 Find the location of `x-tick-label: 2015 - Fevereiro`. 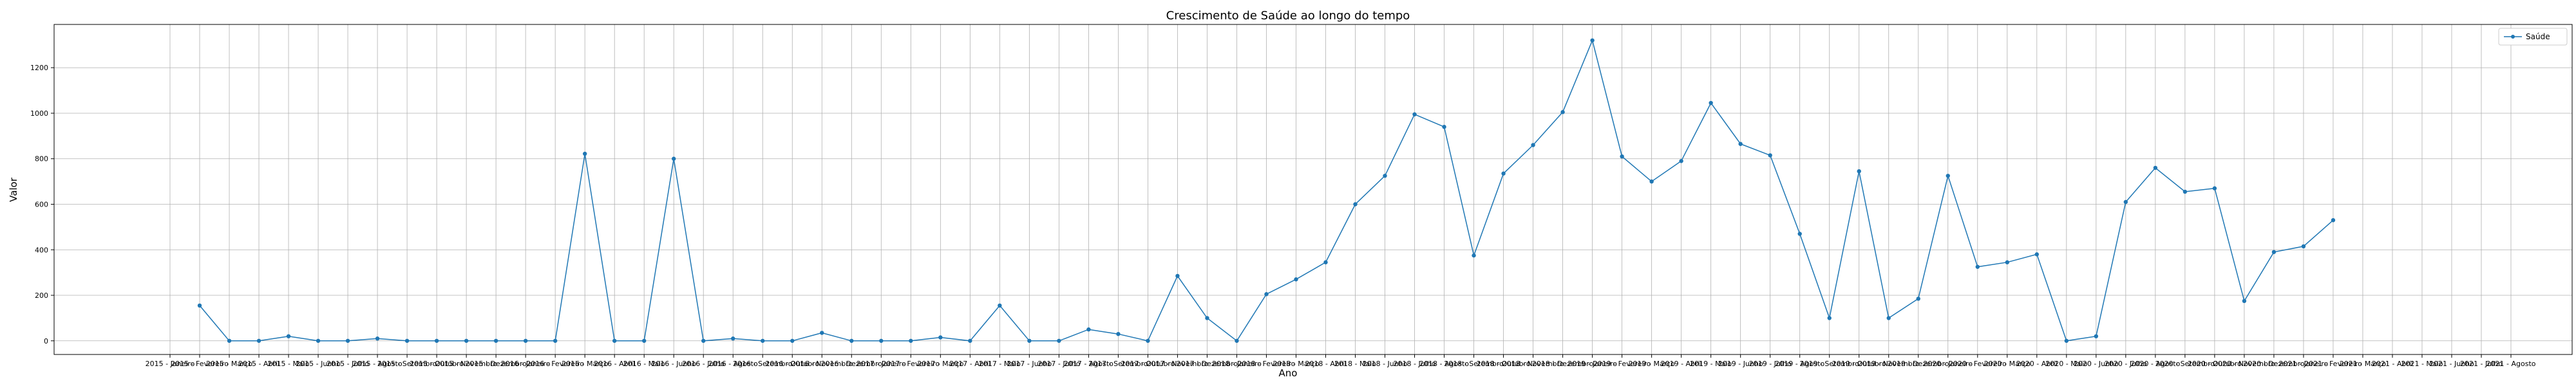

x-tick-label: 2015 - Fevereiro is located at coordinates (200, 364).